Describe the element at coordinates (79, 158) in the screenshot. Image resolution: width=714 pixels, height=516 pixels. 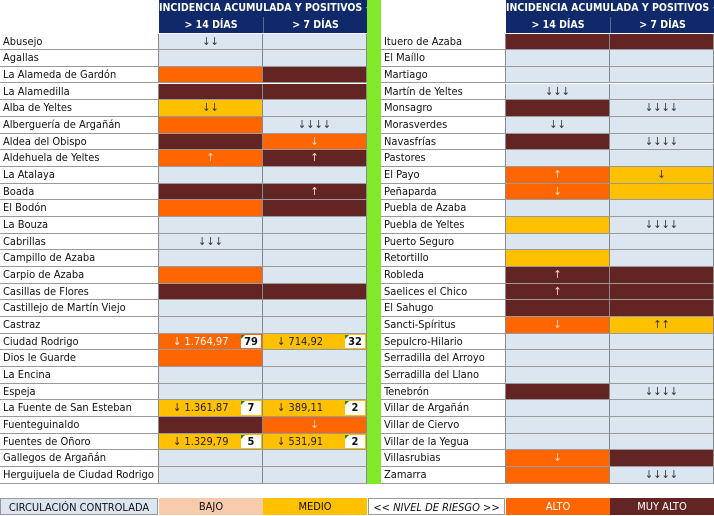
I see `municipality-name: Aldehuela de Yeltes` at that location.